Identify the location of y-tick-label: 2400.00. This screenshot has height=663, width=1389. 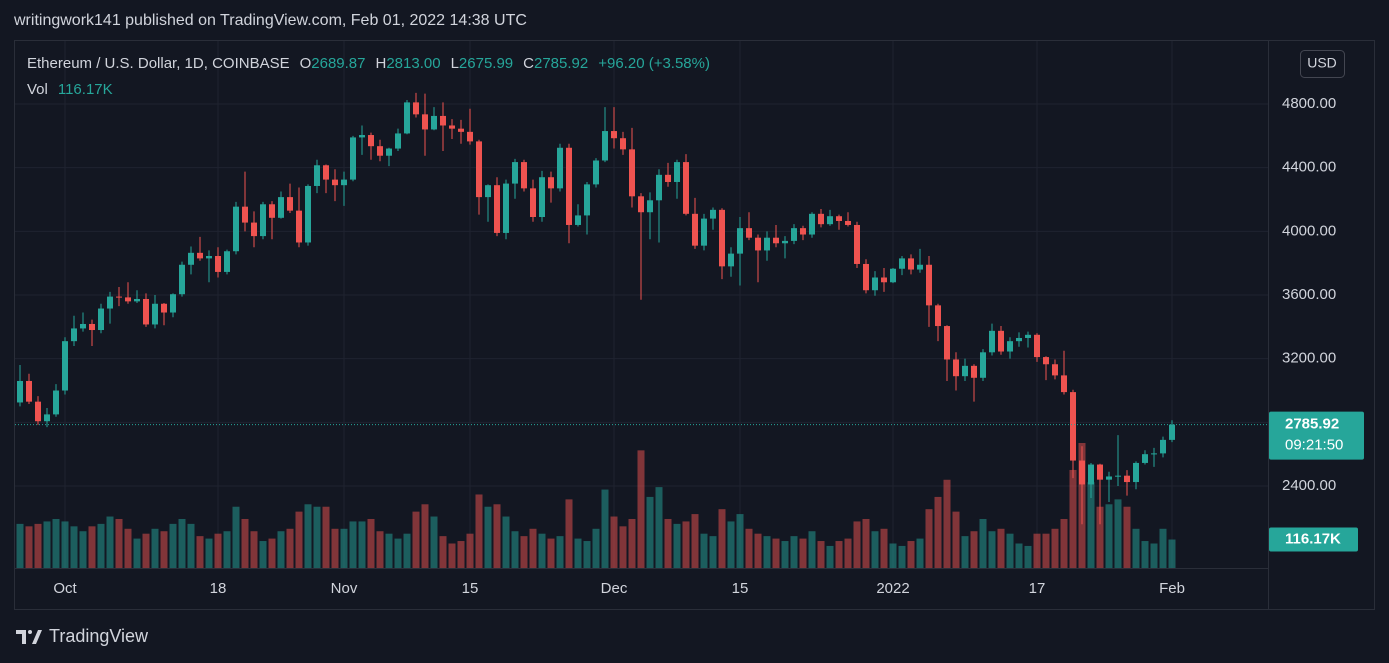
(1309, 485).